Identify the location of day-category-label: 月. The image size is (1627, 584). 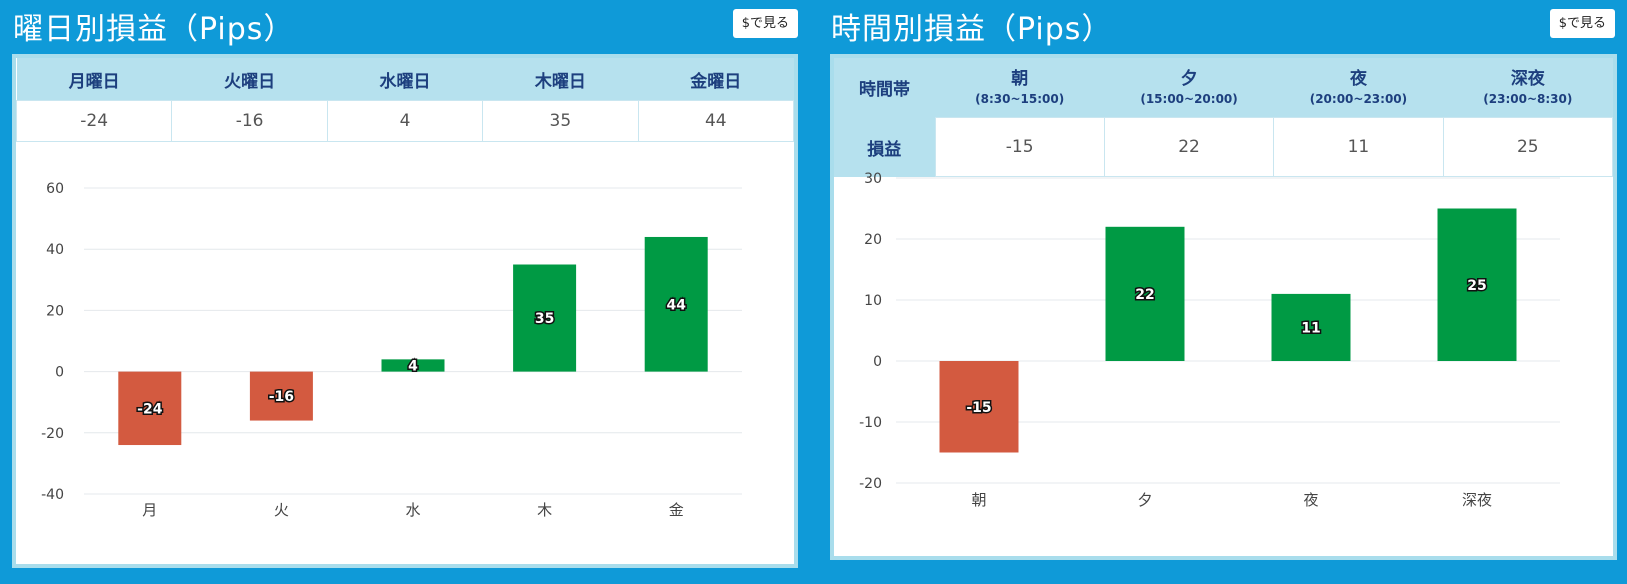
(149, 510).